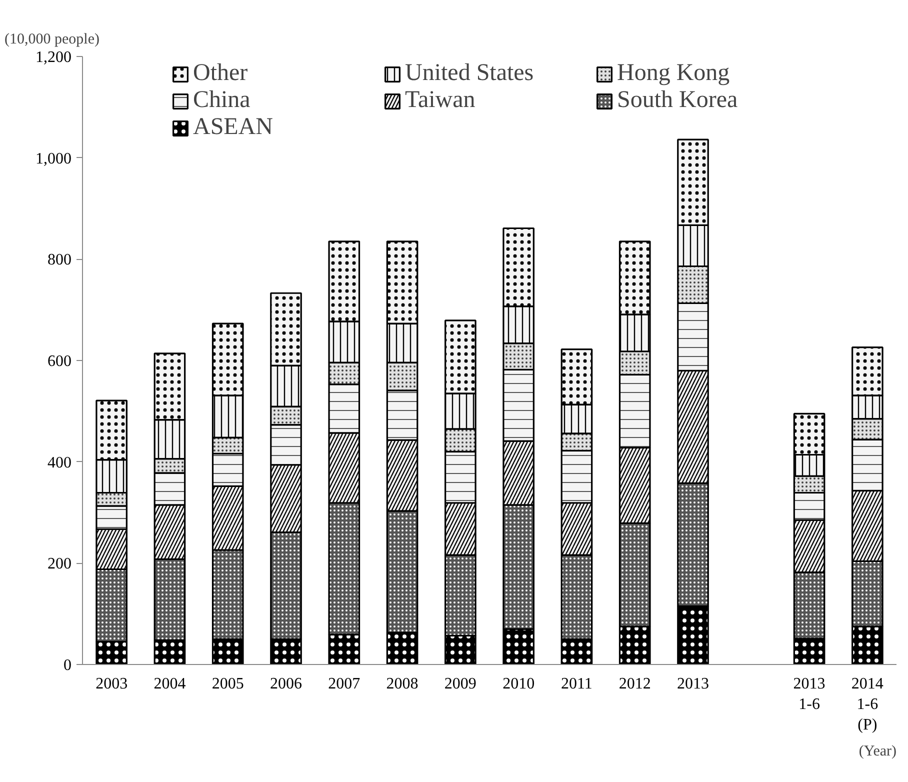  I want to click on x-tick-label: 2011, so click(576, 684).